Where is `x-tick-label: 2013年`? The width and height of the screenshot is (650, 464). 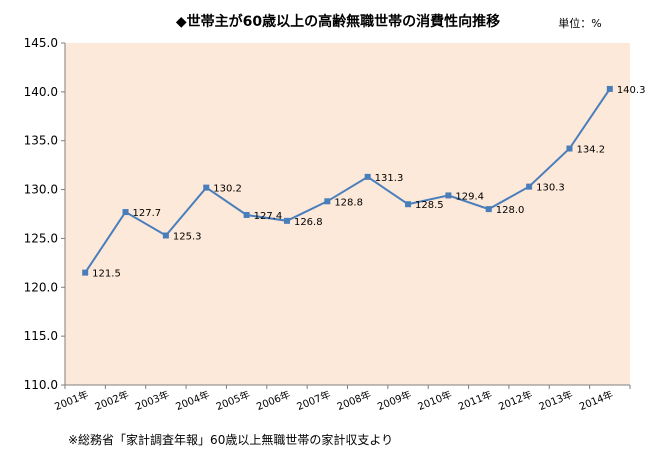
x-tick-label: 2013年 is located at coordinates (556, 400).